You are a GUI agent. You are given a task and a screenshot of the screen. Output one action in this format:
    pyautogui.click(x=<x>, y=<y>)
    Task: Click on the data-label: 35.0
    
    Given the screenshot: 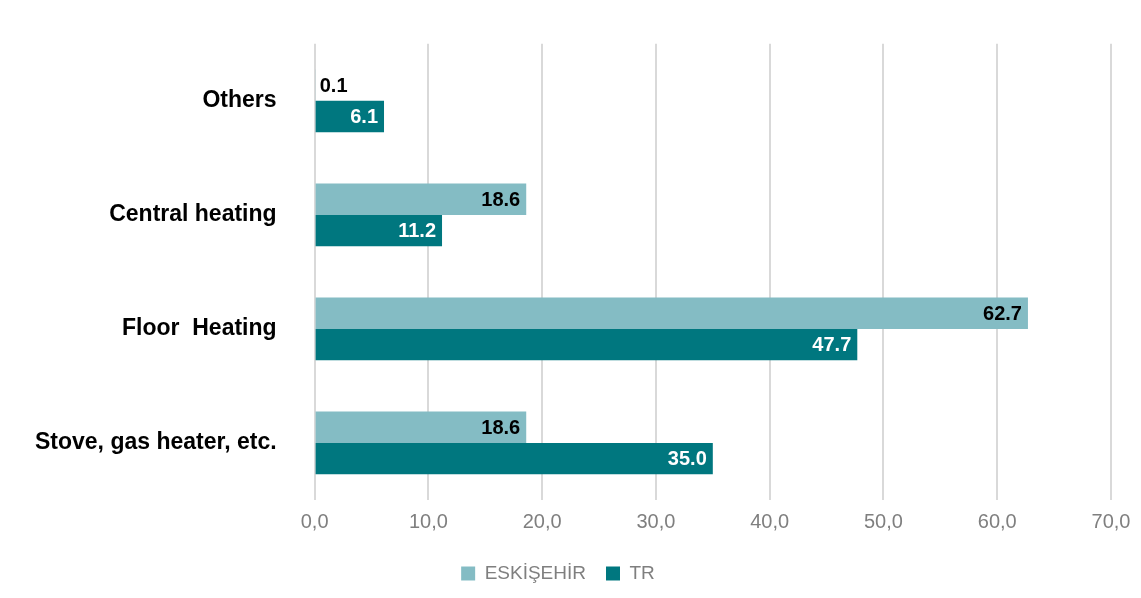 What is the action you would take?
    pyautogui.click(x=687, y=458)
    